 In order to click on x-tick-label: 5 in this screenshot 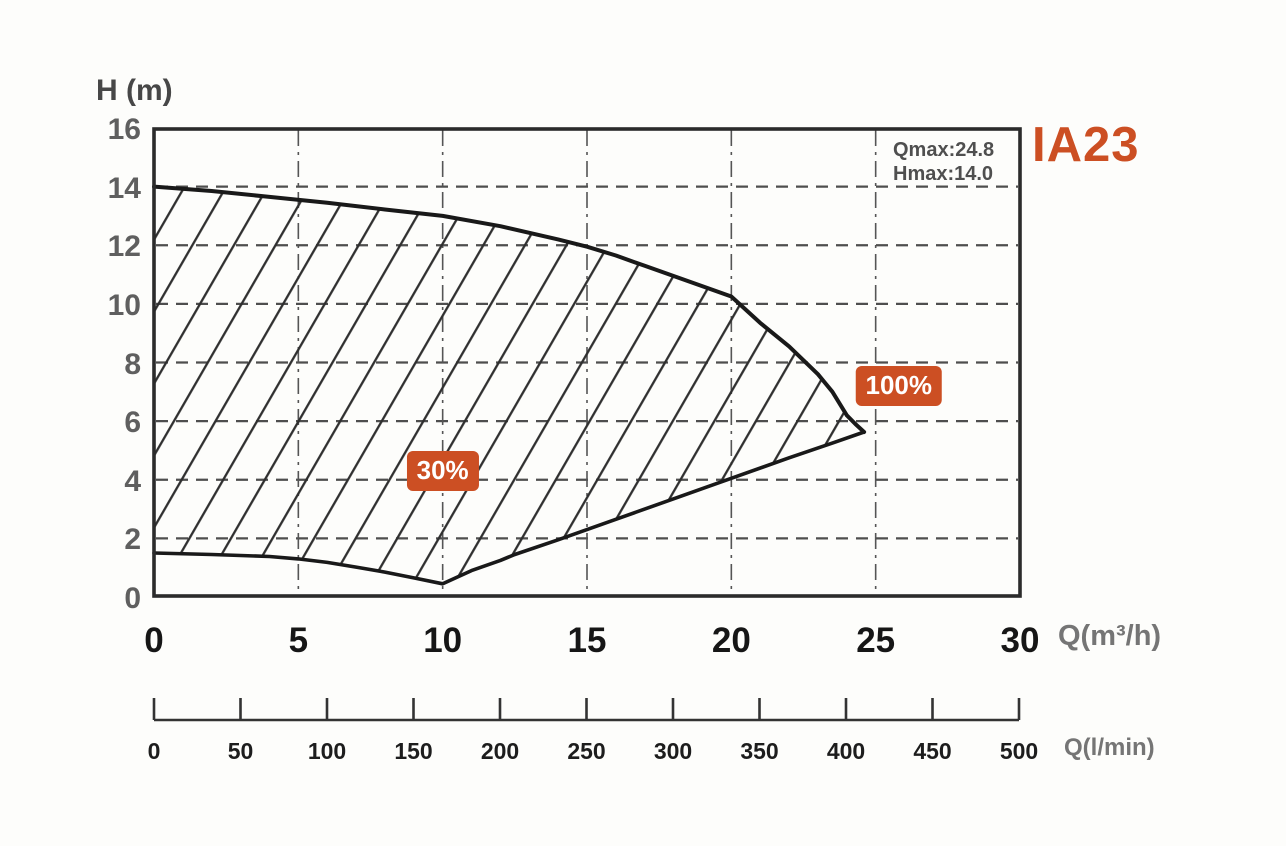, I will do `click(298, 640)`.